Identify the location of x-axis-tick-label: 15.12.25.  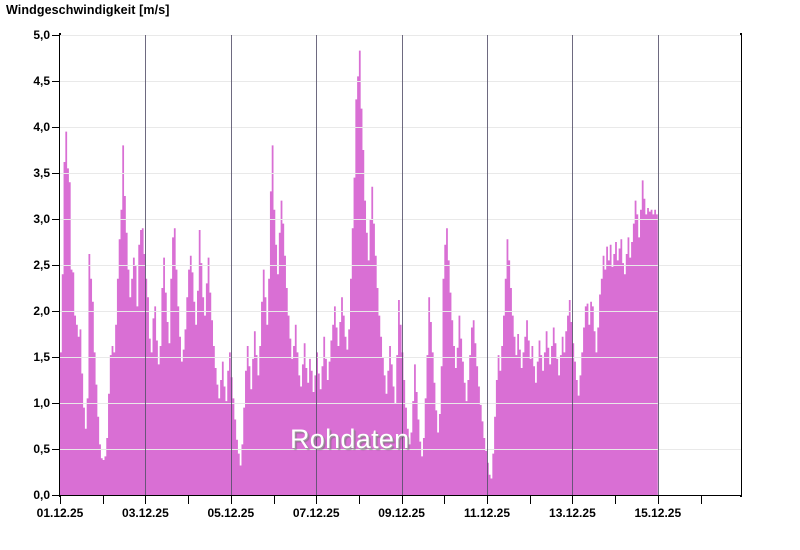
(658, 513).